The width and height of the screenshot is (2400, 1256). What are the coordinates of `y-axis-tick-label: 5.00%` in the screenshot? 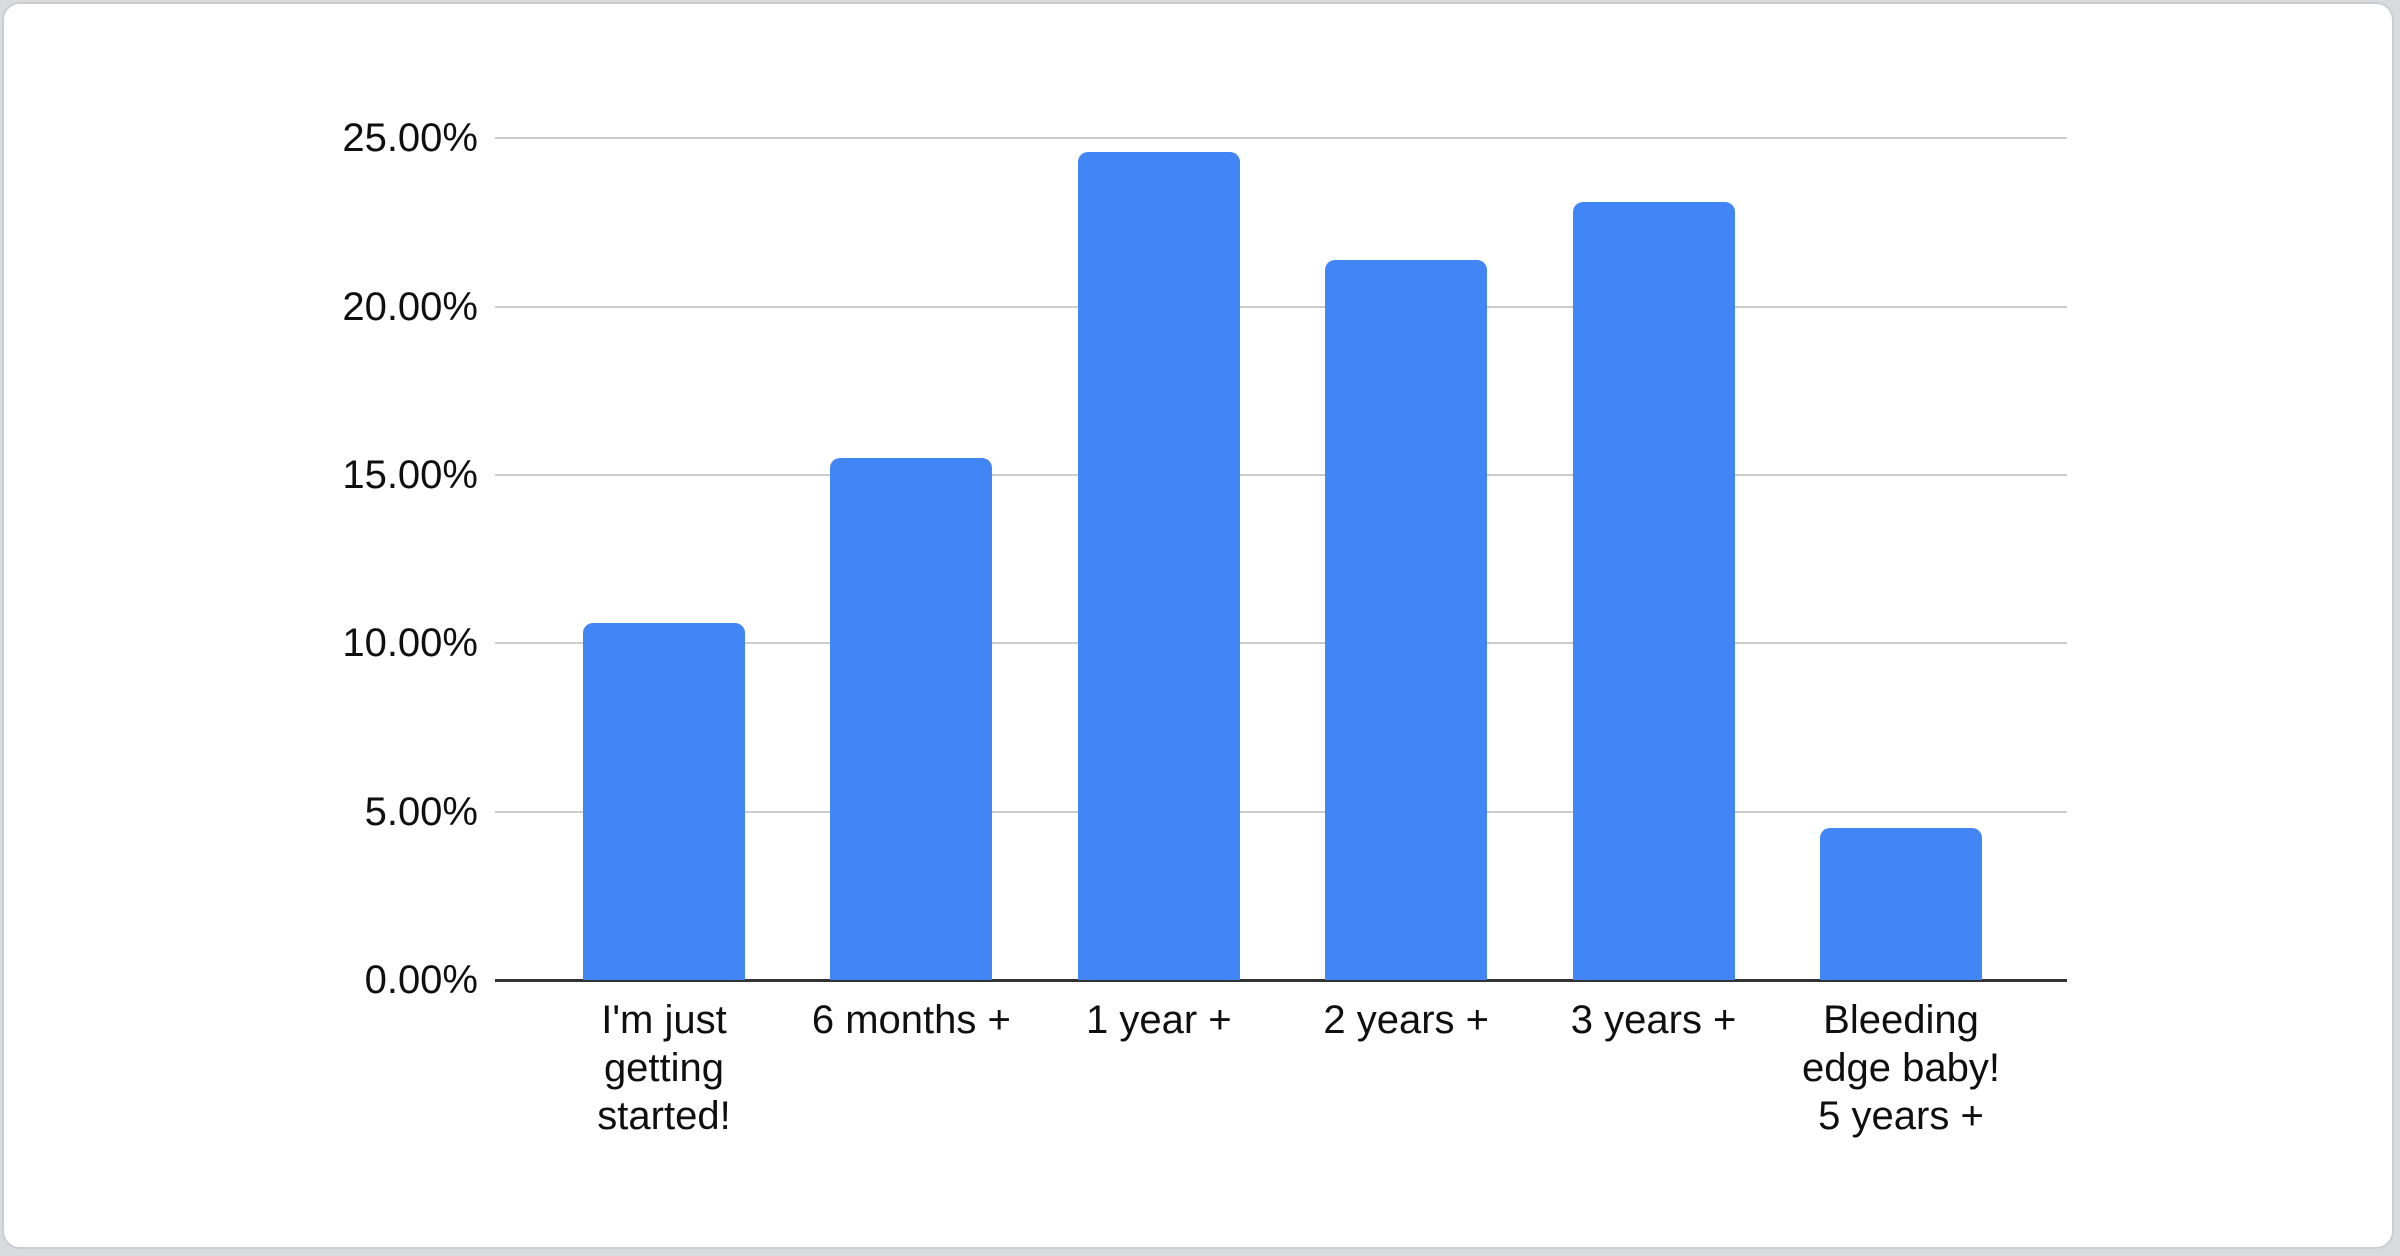 It's located at (421, 811).